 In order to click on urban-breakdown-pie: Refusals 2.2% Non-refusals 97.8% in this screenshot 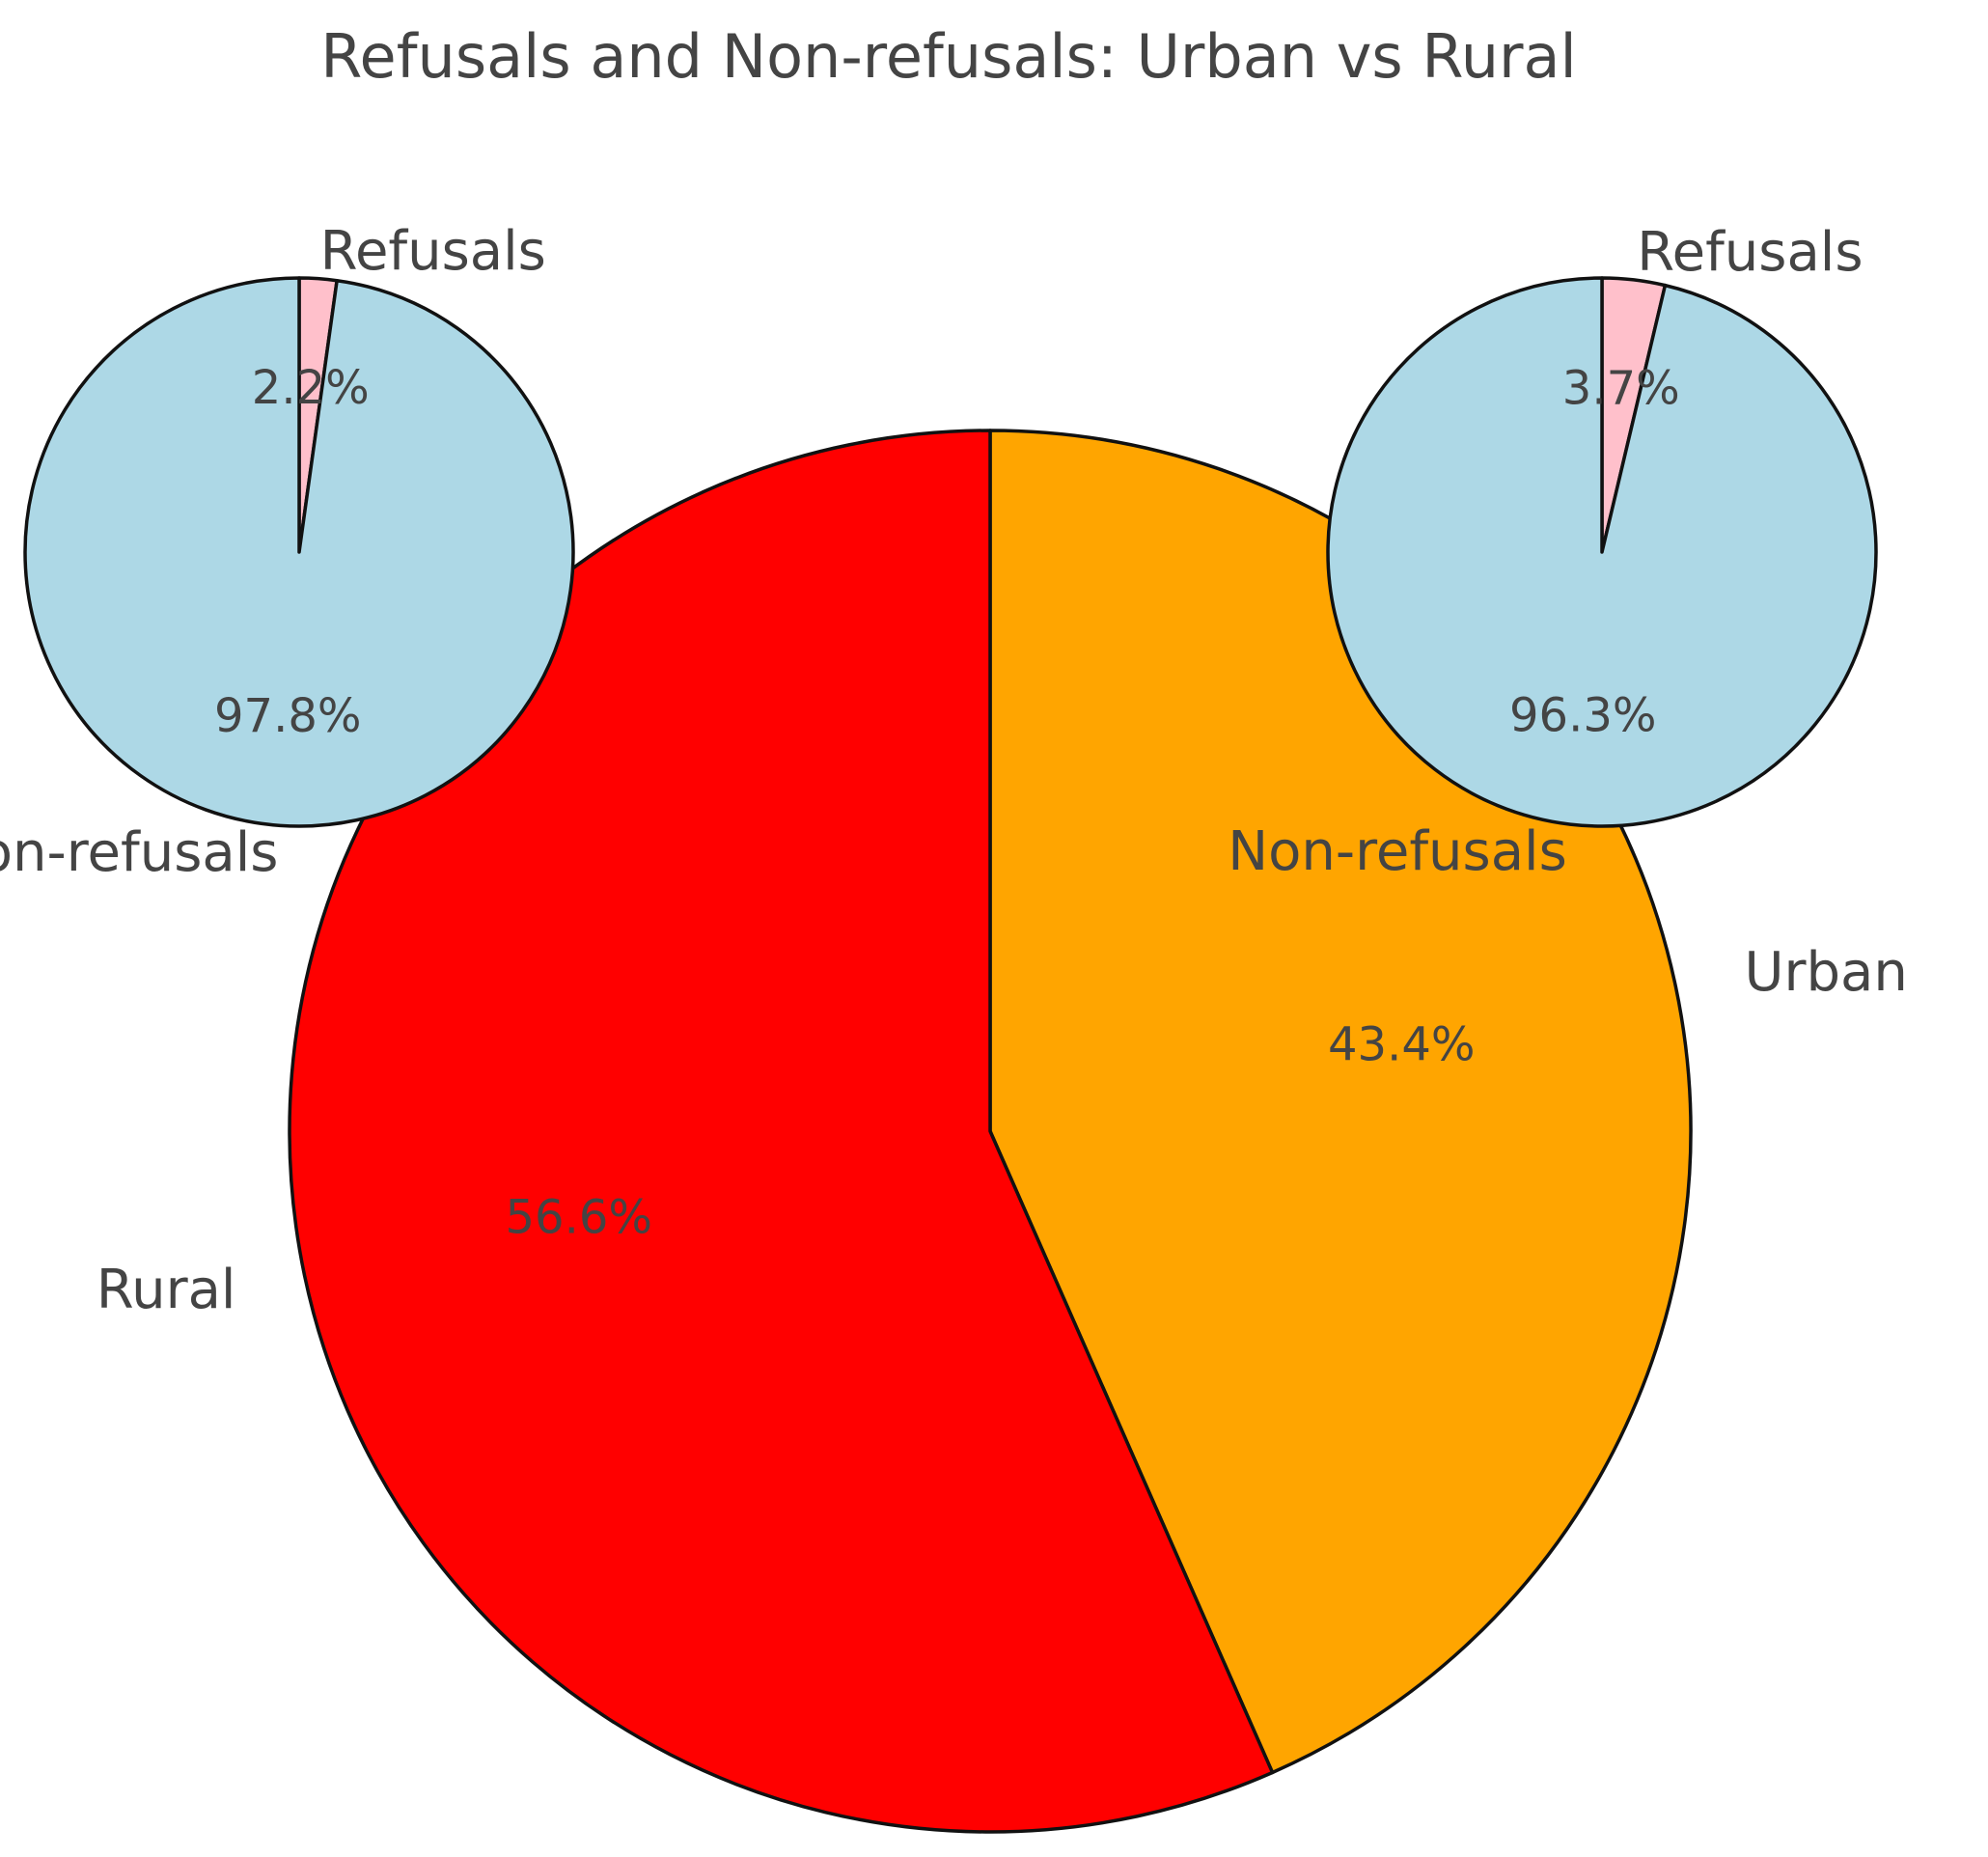, I will do `click(287, 552)`.